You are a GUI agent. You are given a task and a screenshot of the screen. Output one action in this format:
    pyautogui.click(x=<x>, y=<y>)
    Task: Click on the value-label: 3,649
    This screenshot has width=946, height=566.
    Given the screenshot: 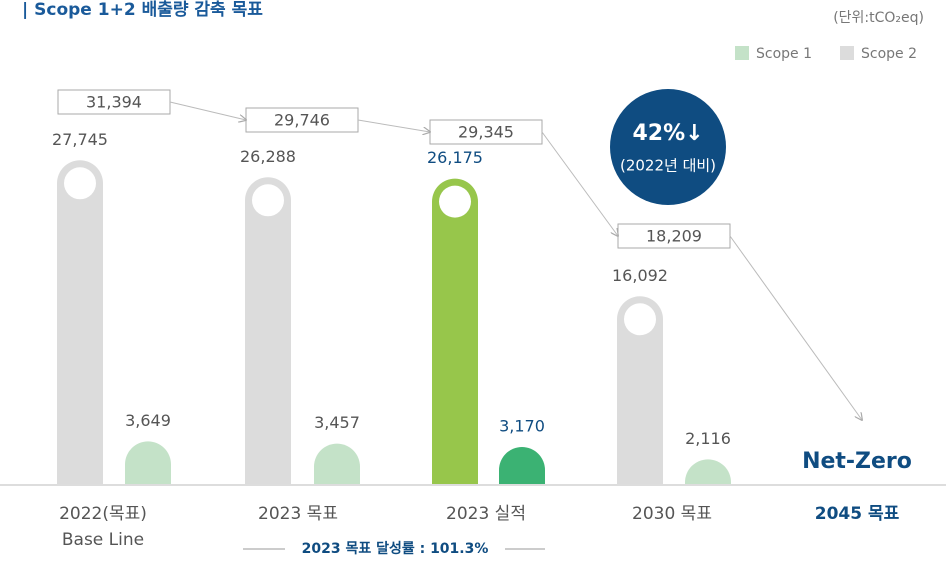 What is the action you would take?
    pyautogui.click(x=148, y=420)
    